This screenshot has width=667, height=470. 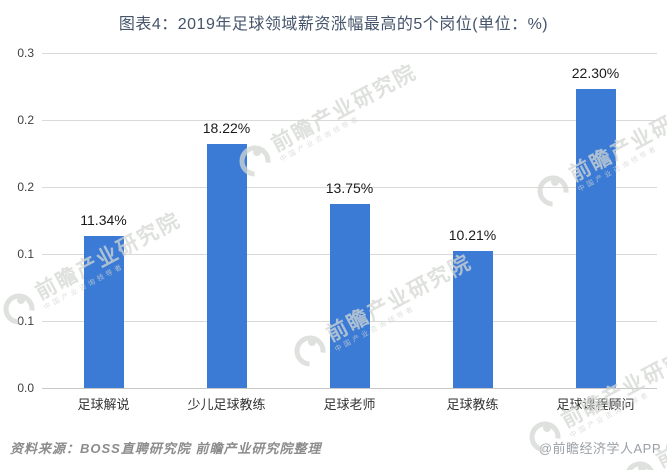 What do you see at coordinates (25, 388) in the screenshot?
I see `y-axis-tick-label: 0.0` at bounding box center [25, 388].